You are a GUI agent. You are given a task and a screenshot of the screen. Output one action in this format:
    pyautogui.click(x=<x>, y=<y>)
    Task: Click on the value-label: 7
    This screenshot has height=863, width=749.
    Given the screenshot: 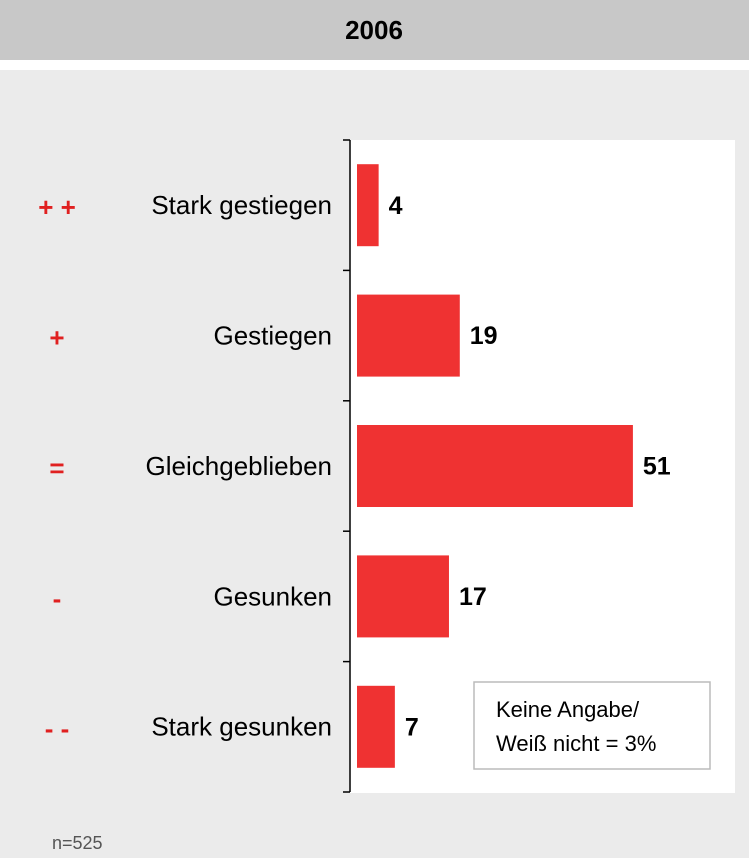 What is the action you would take?
    pyautogui.click(x=412, y=727)
    